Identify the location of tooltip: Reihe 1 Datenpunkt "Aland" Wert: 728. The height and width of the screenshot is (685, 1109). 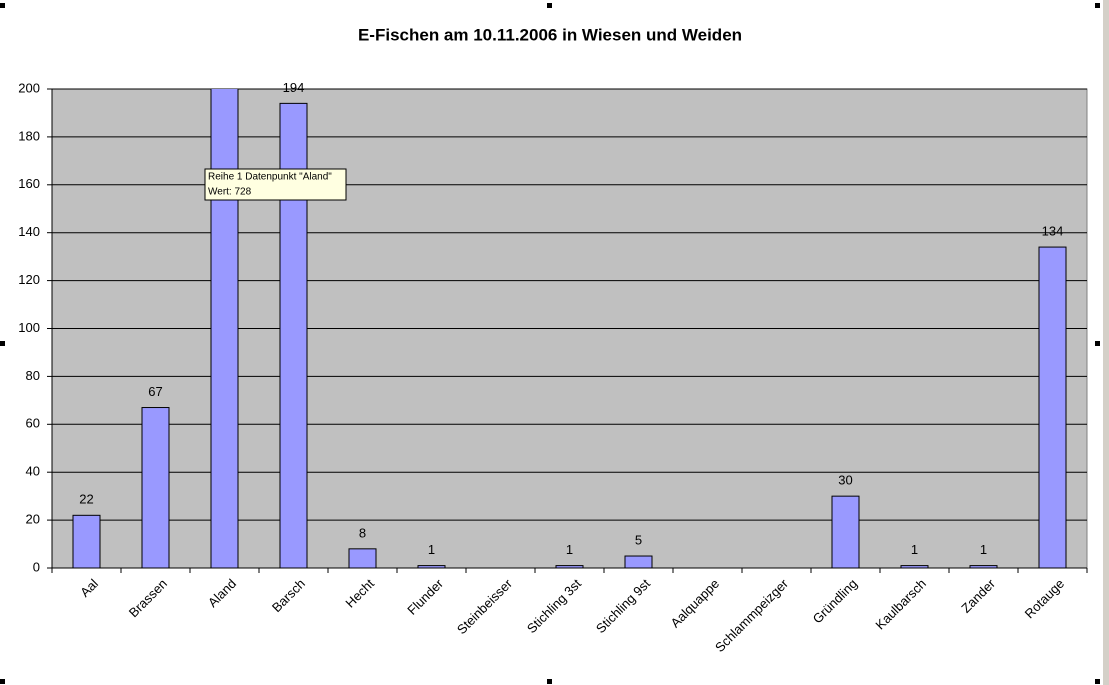
(275, 184).